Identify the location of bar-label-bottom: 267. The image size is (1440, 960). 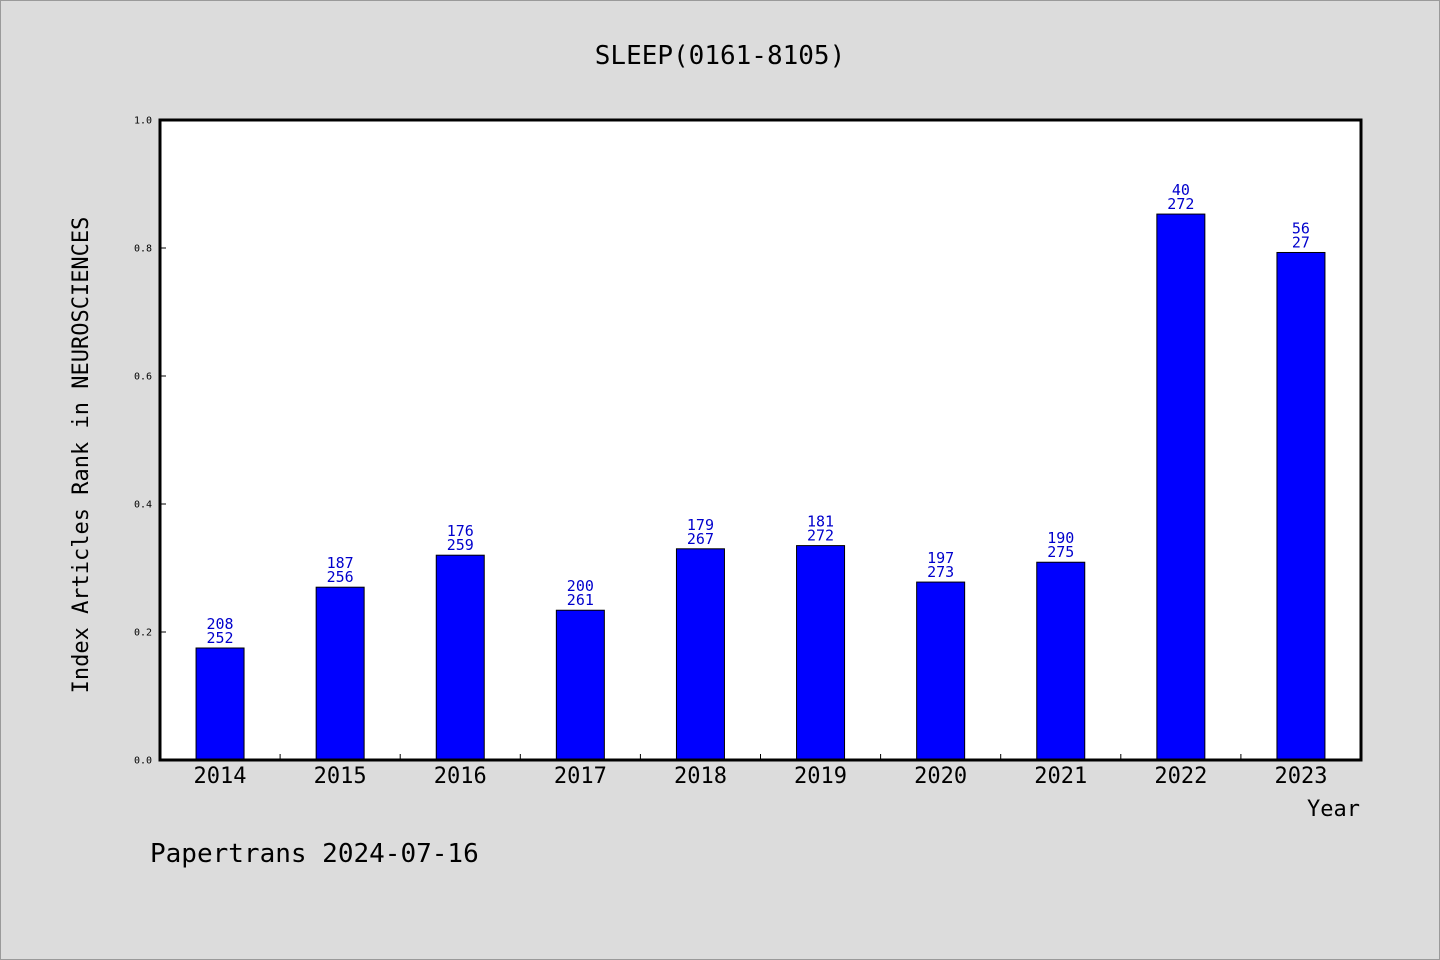
(700, 539).